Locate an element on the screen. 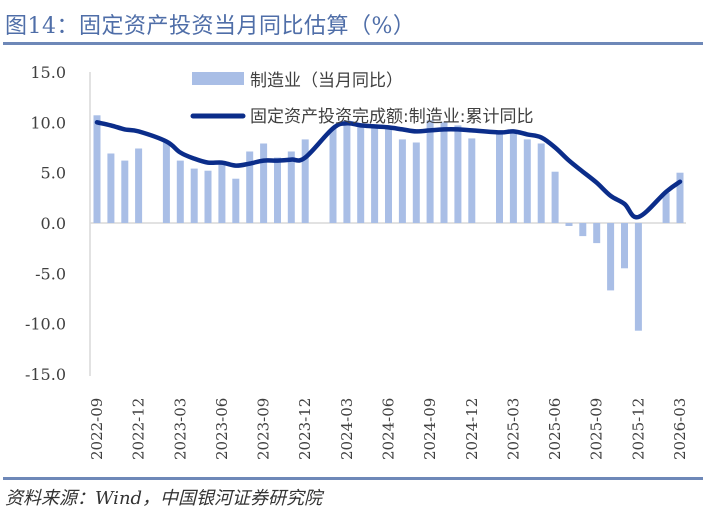  x-tick-label: 2022-09 is located at coordinates (97, 429).